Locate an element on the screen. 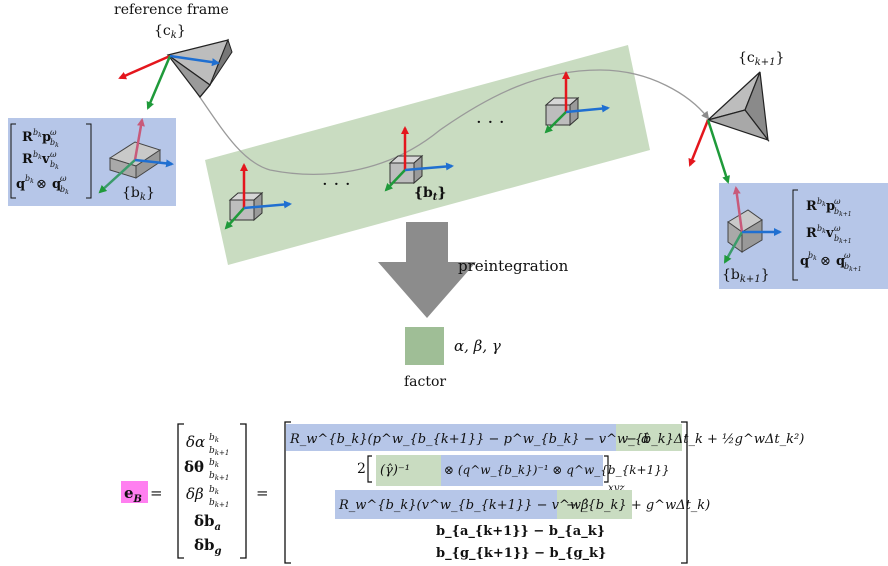 The height and width of the screenshot is (566, 888). bt-label: {bt} is located at coordinates (430, 194).